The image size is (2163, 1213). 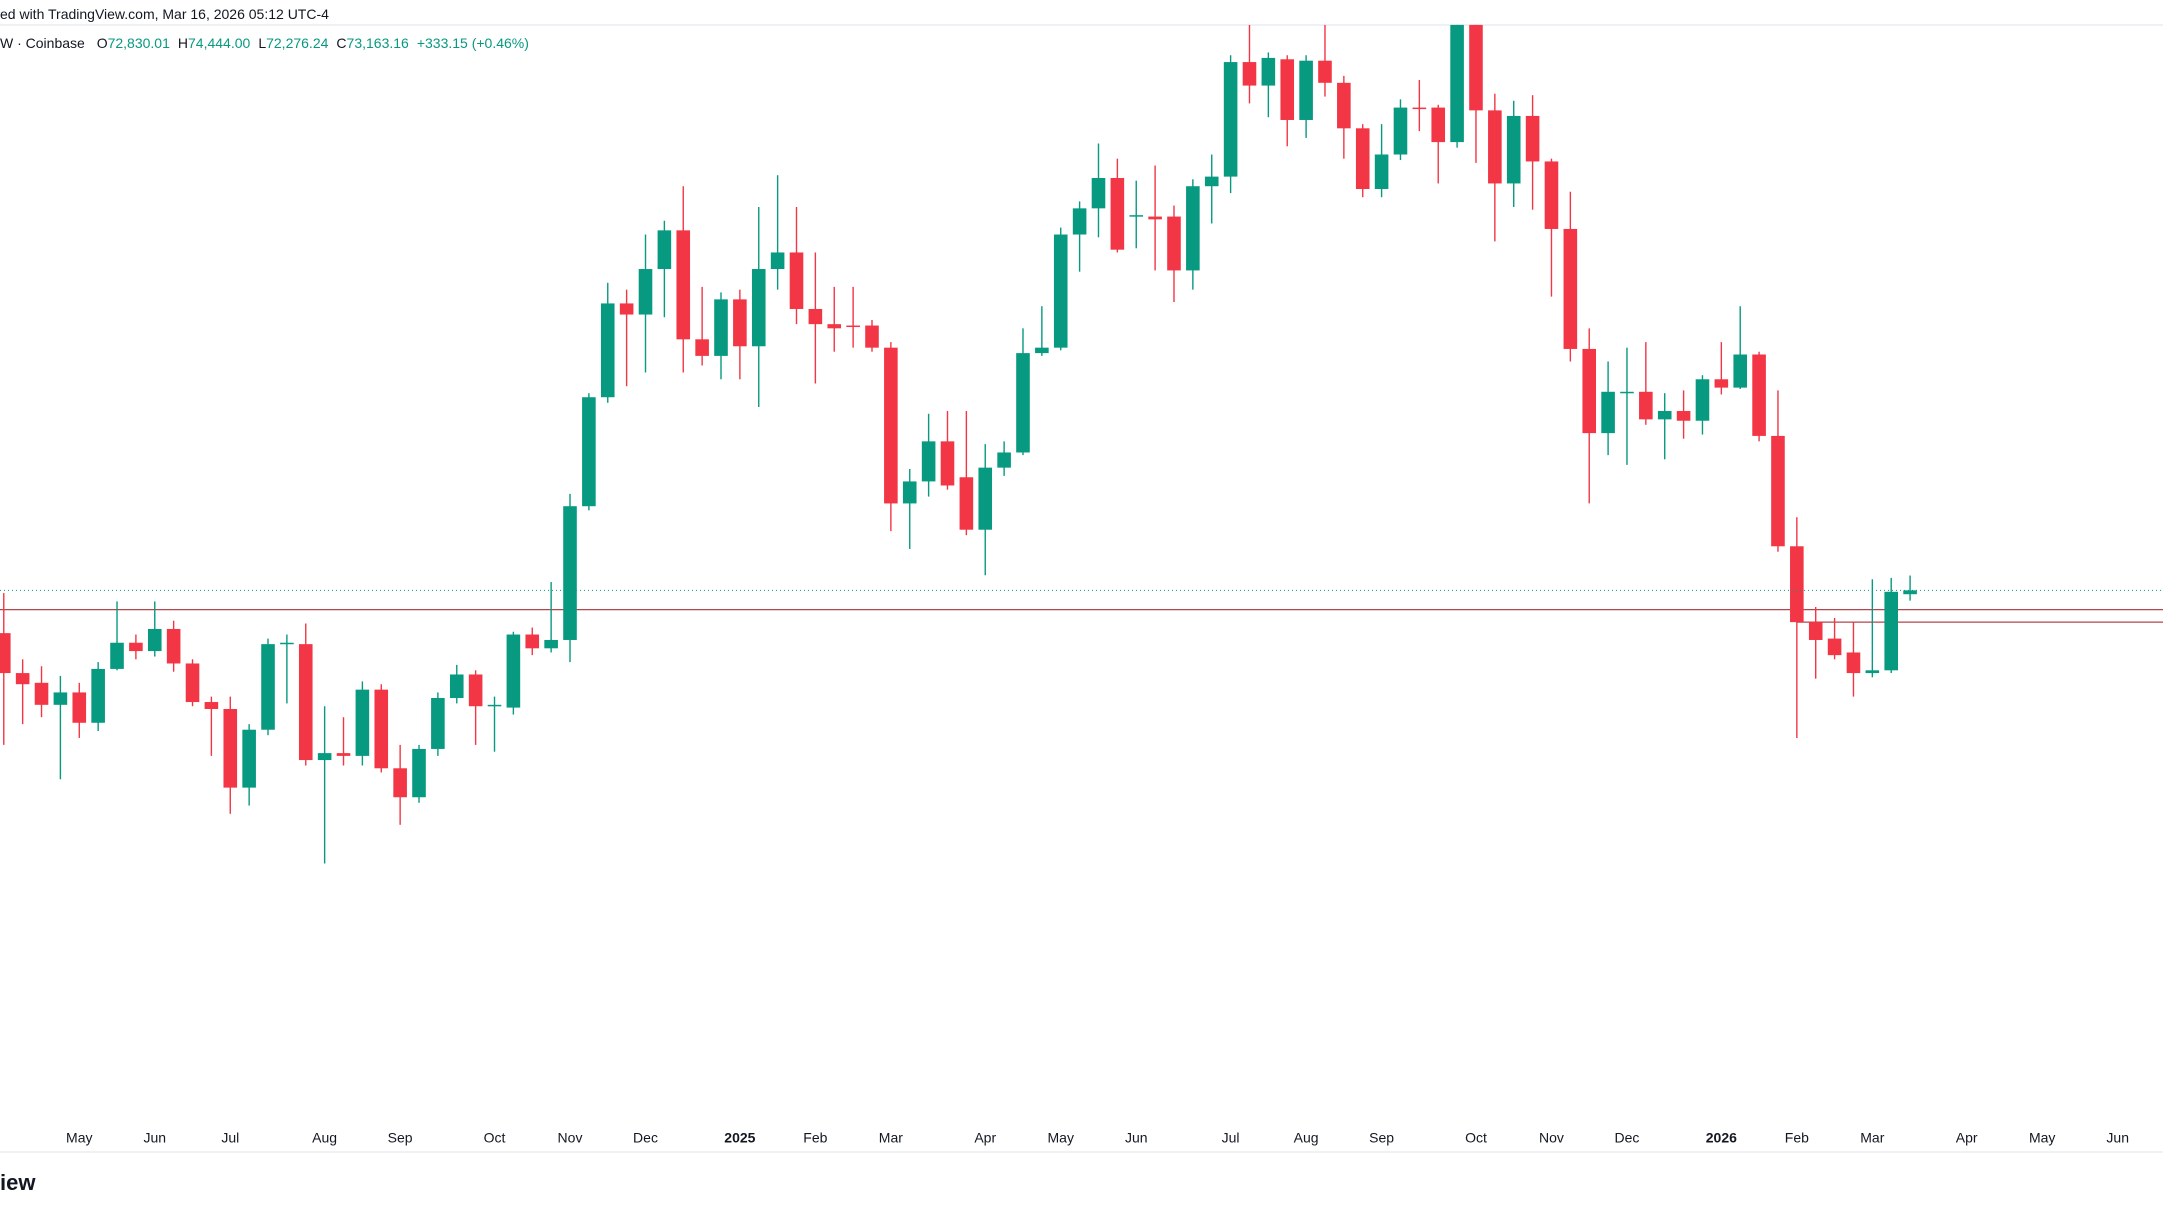 What do you see at coordinates (1872, 1138) in the screenshot?
I see `x-tick-label: Mar` at bounding box center [1872, 1138].